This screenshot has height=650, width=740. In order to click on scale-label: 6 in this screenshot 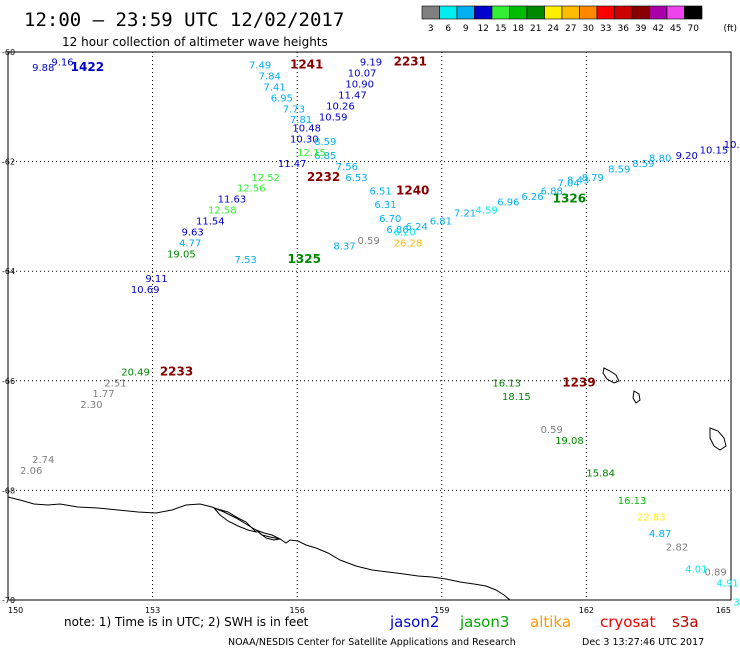, I will do `click(448, 29)`.